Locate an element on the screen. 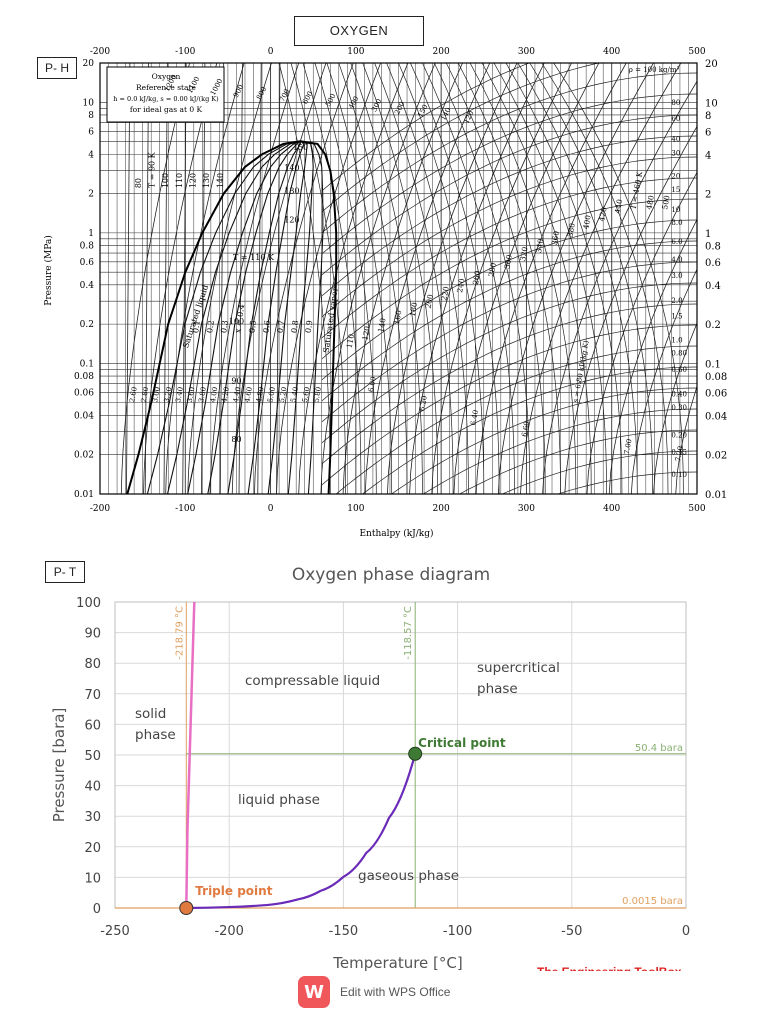  ph-entropy-label: 3.00 is located at coordinates (156, 394).